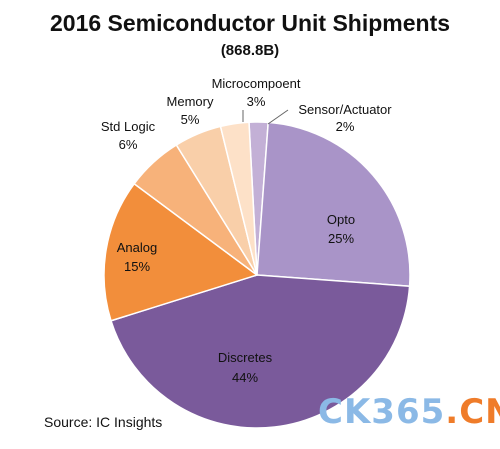 The height and width of the screenshot is (449, 500). I want to click on slice-percent-microcompoent: 3%, so click(256, 101).